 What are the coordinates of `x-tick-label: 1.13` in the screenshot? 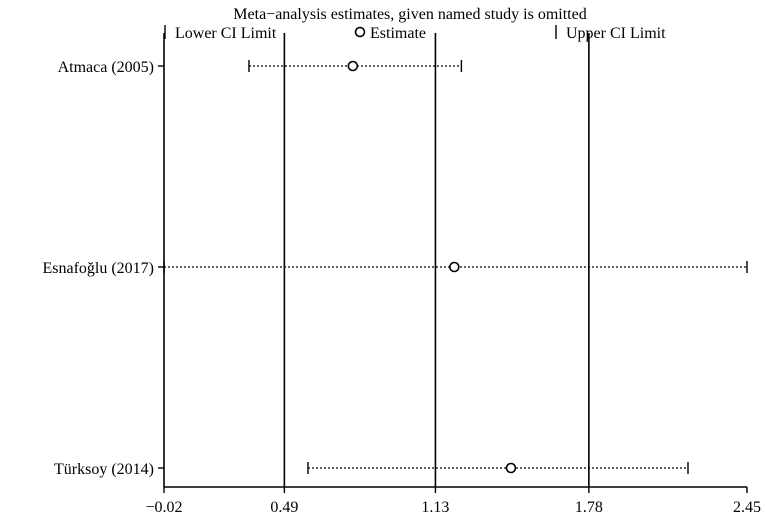 It's located at (435, 507).